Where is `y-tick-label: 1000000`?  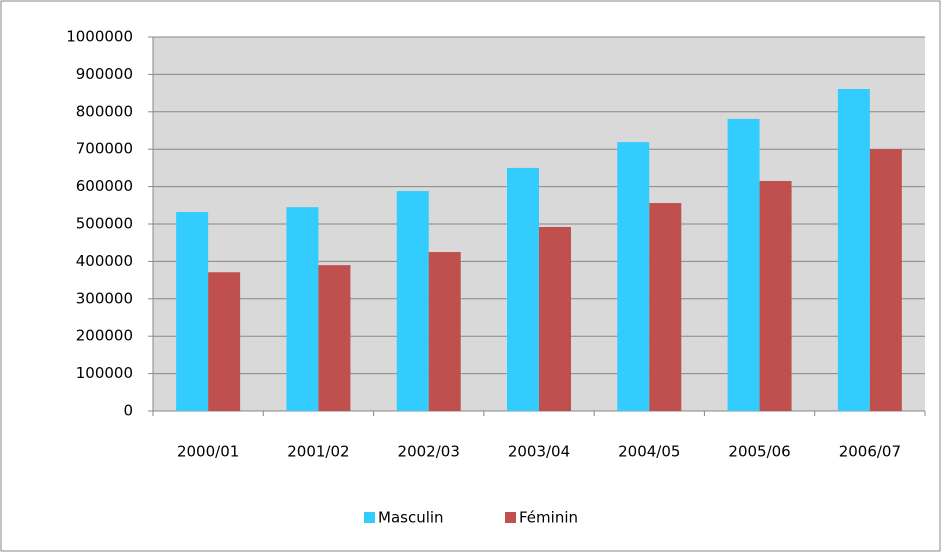 y-tick-label: 1000000 is located at coordinates (99, 37).